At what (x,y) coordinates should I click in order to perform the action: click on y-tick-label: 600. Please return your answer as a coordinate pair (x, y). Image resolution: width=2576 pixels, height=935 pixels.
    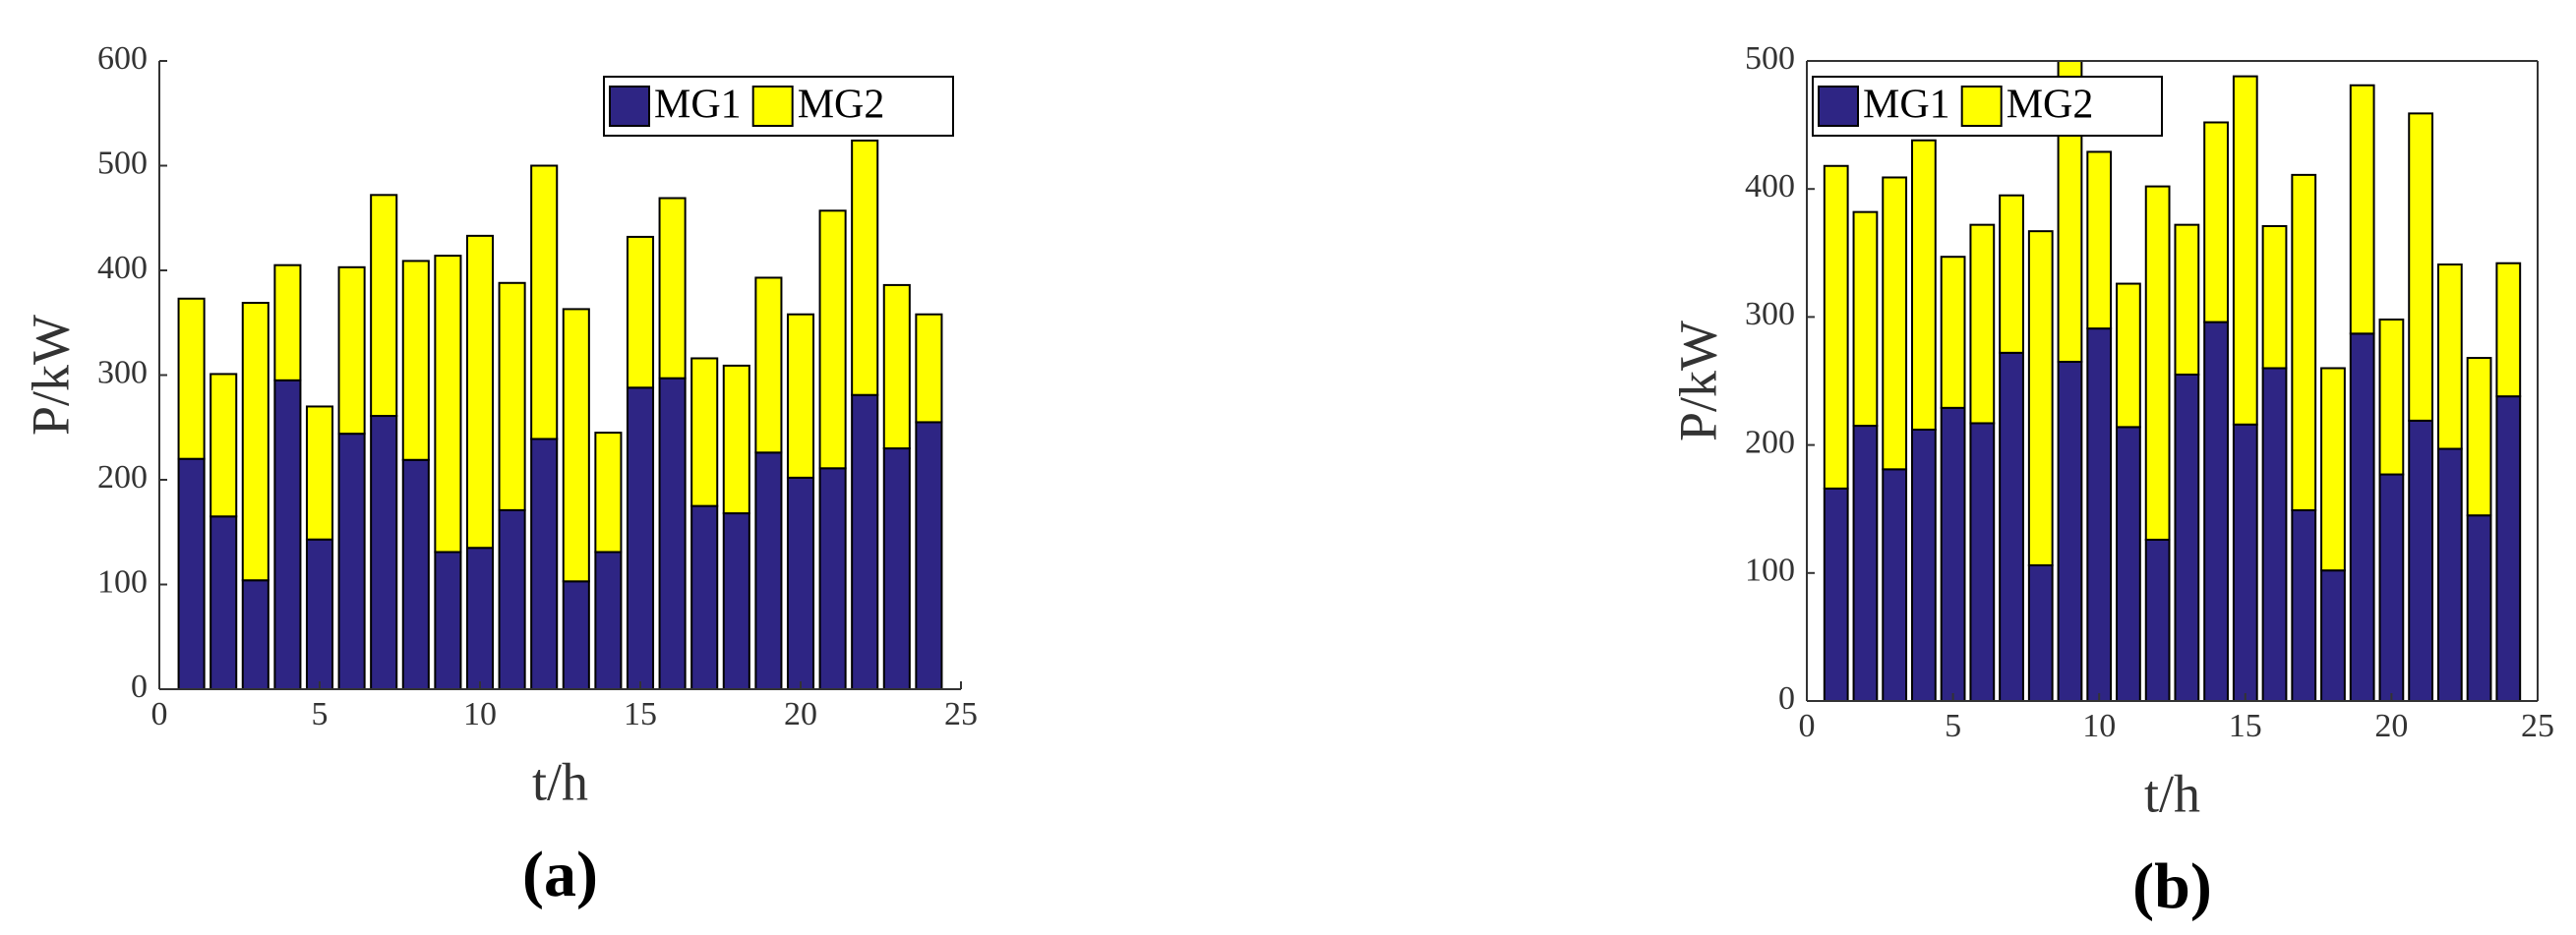
    Looking at the image, I should click on (123, 58).